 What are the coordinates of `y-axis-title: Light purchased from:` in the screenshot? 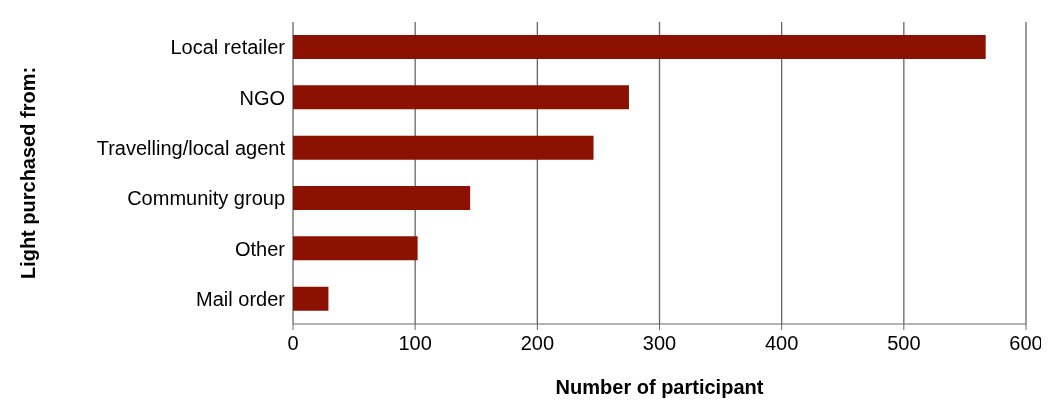 It's located at (28, 173).